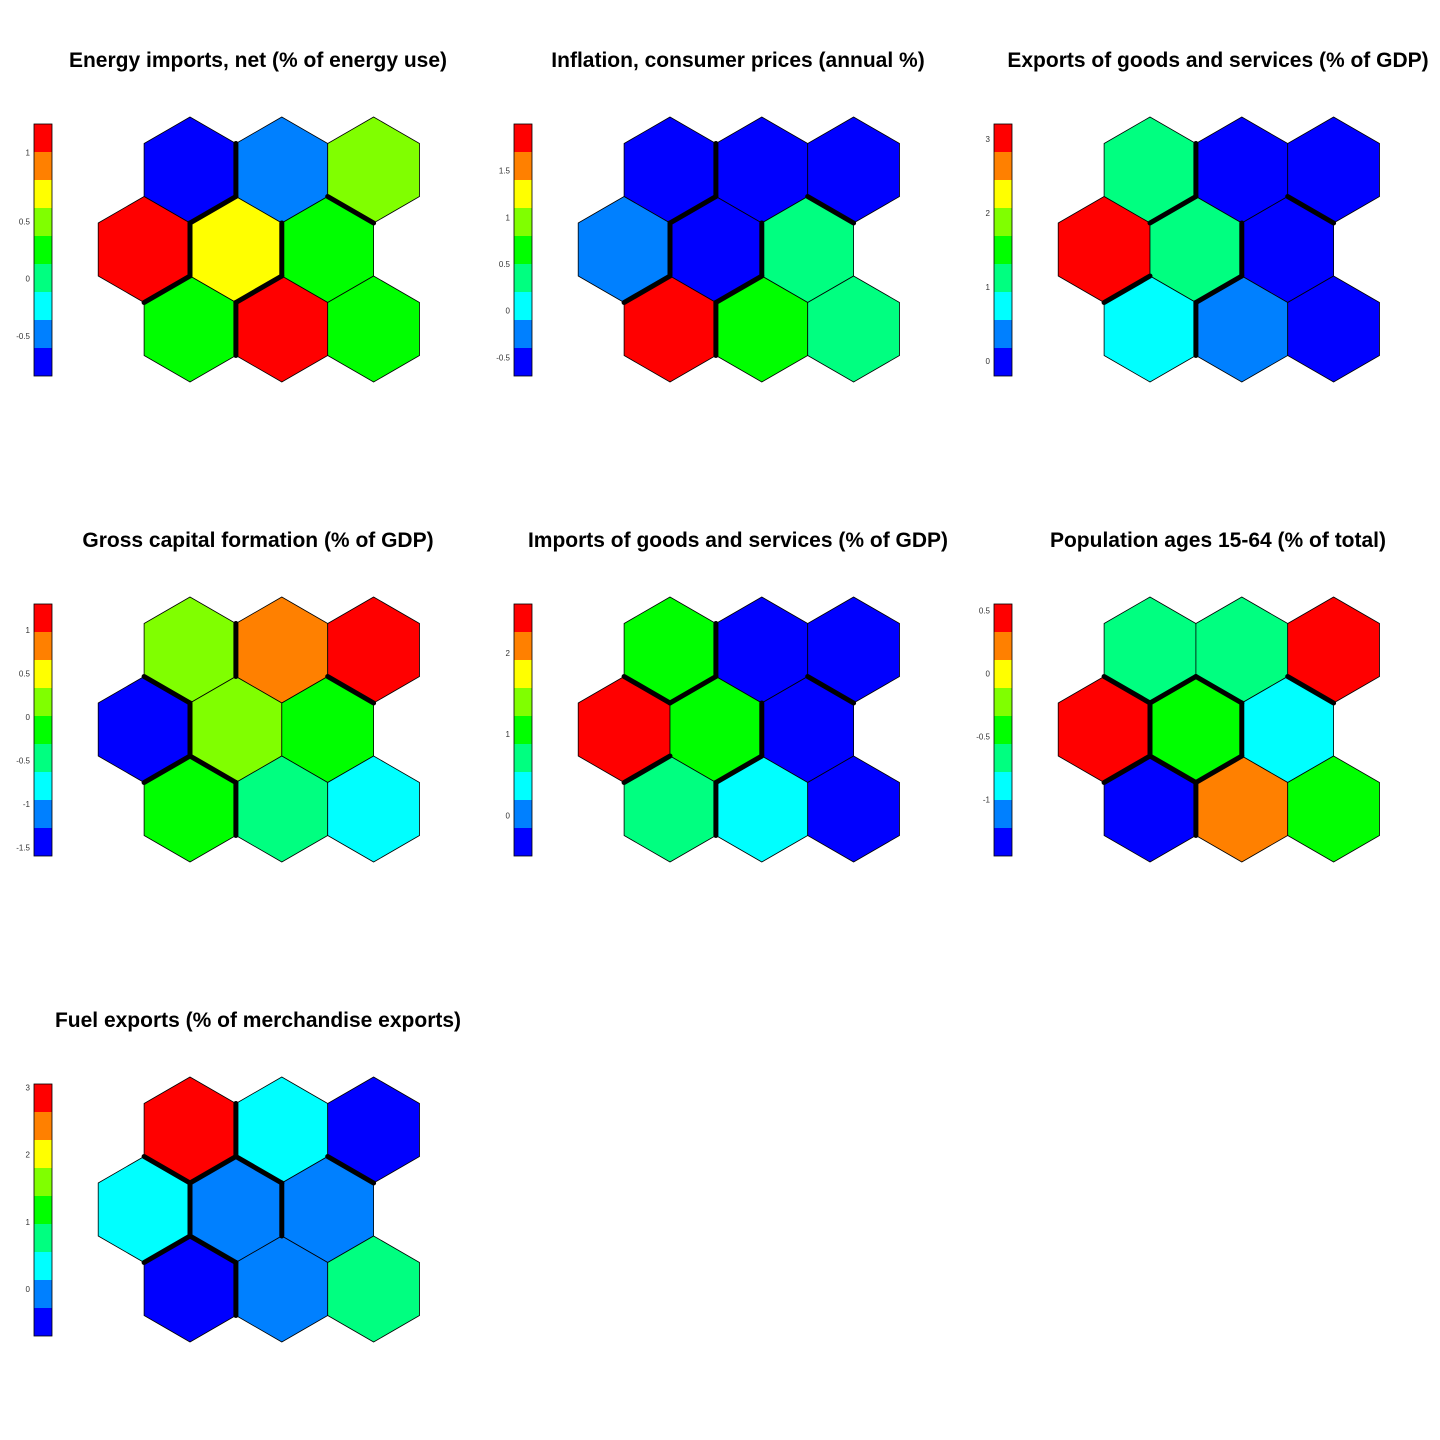  I want to click on color-scale: 2 1 0, so click(519, 730).